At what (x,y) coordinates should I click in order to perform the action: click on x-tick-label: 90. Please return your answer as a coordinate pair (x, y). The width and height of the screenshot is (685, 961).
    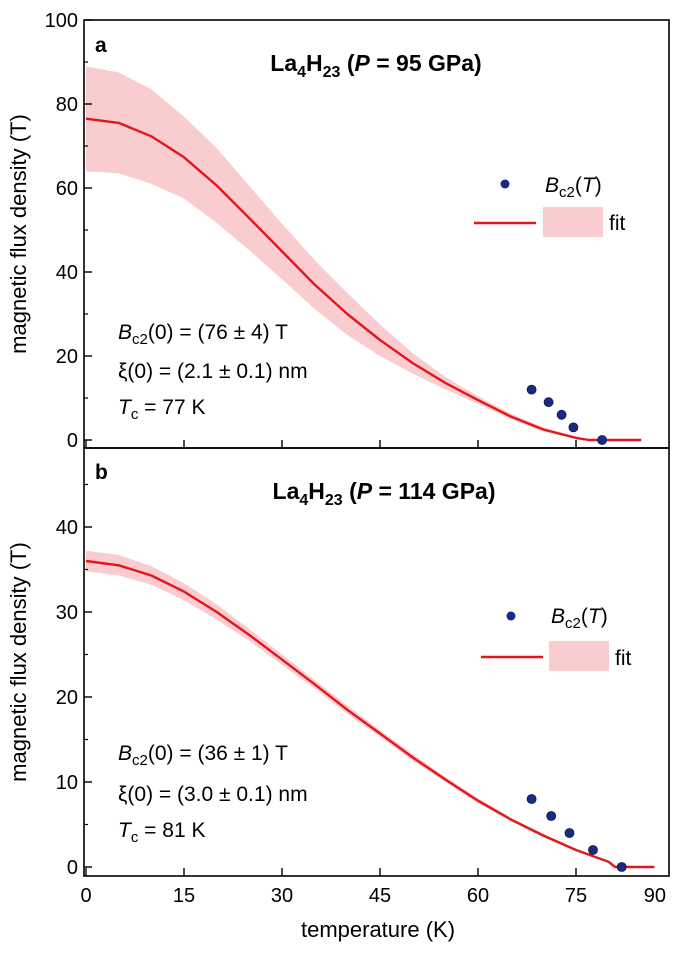
    Looking at the image, I should click on (655, 896).